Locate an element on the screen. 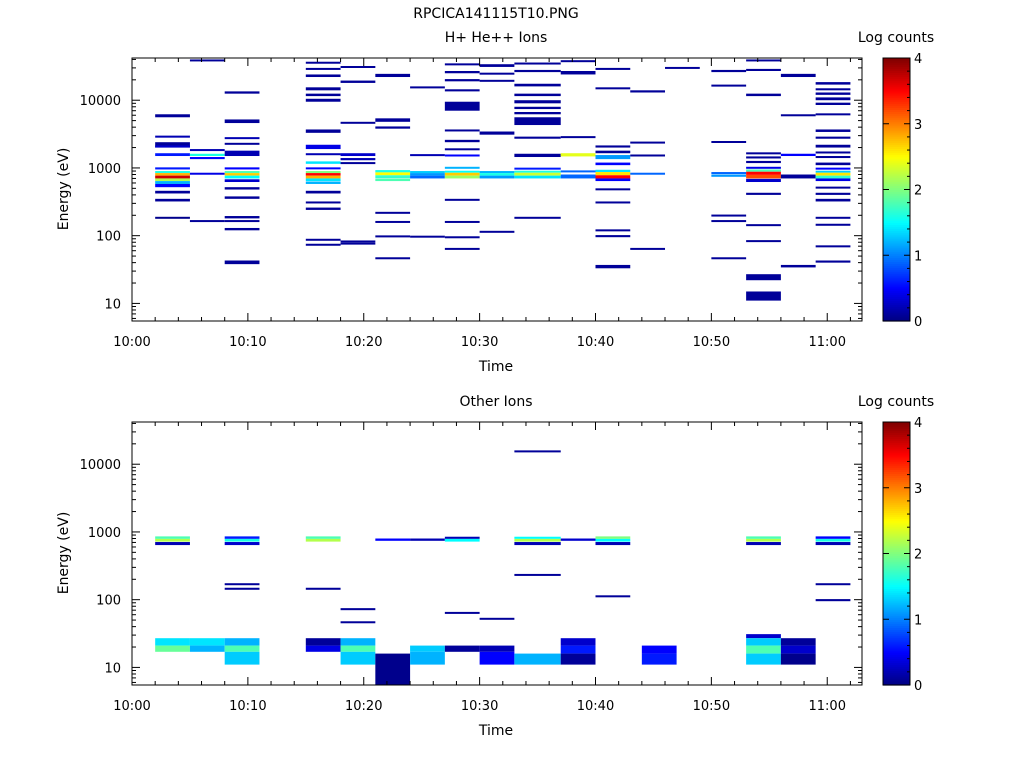  x-tick-label: 10:40 is located at coordinates (595, 342).